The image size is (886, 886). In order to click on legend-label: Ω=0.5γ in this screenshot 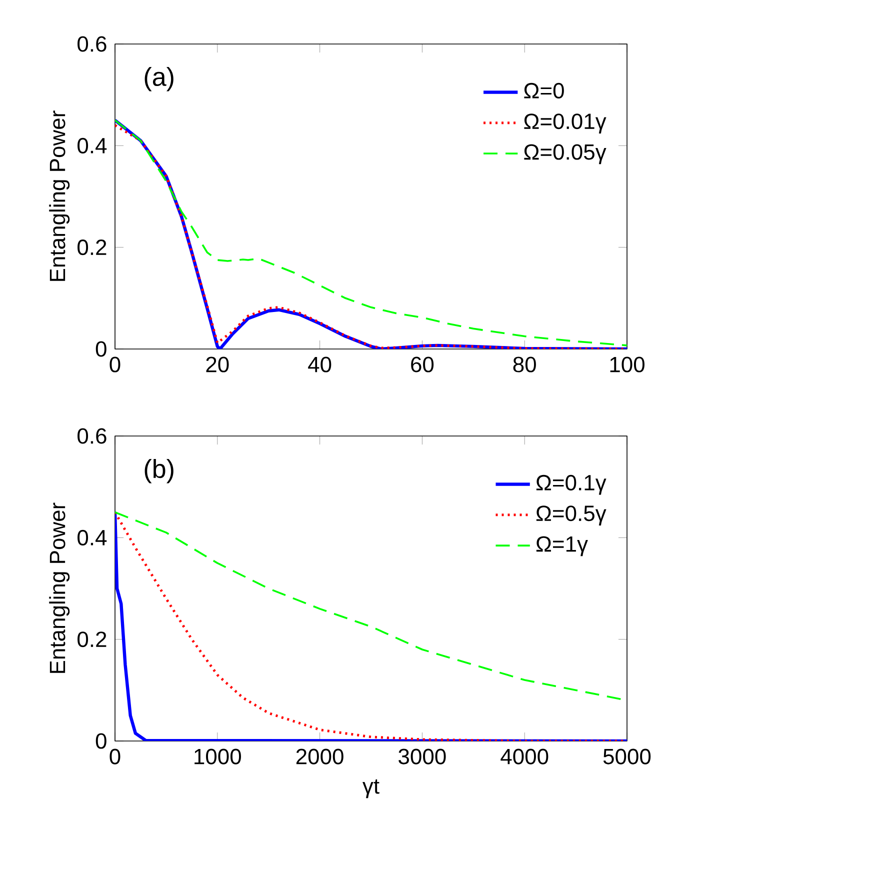, I will do `click(571, 516)`.